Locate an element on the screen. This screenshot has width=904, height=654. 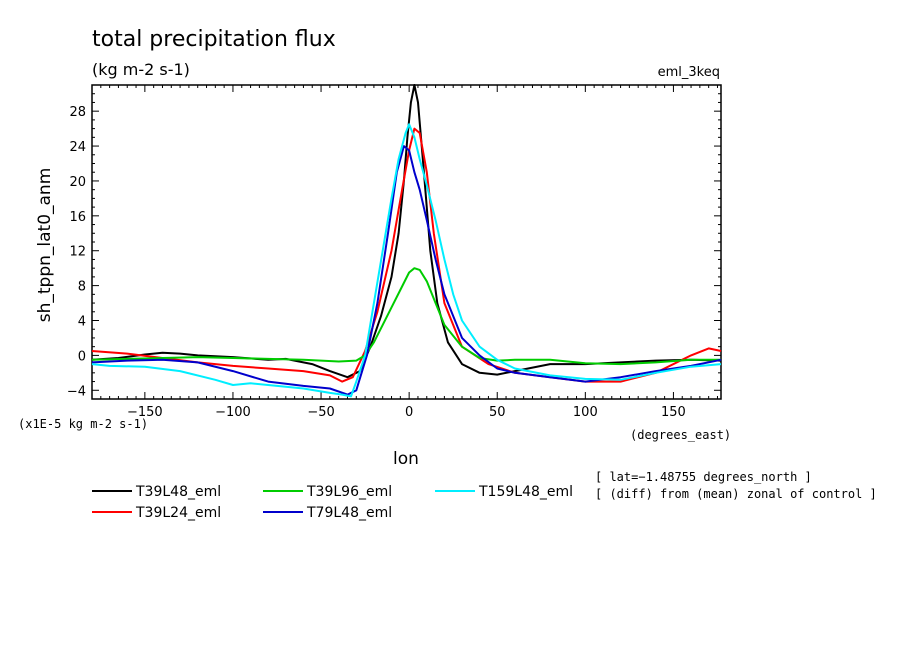
x-tick-label: 150 is located at coordinates (673, 412).